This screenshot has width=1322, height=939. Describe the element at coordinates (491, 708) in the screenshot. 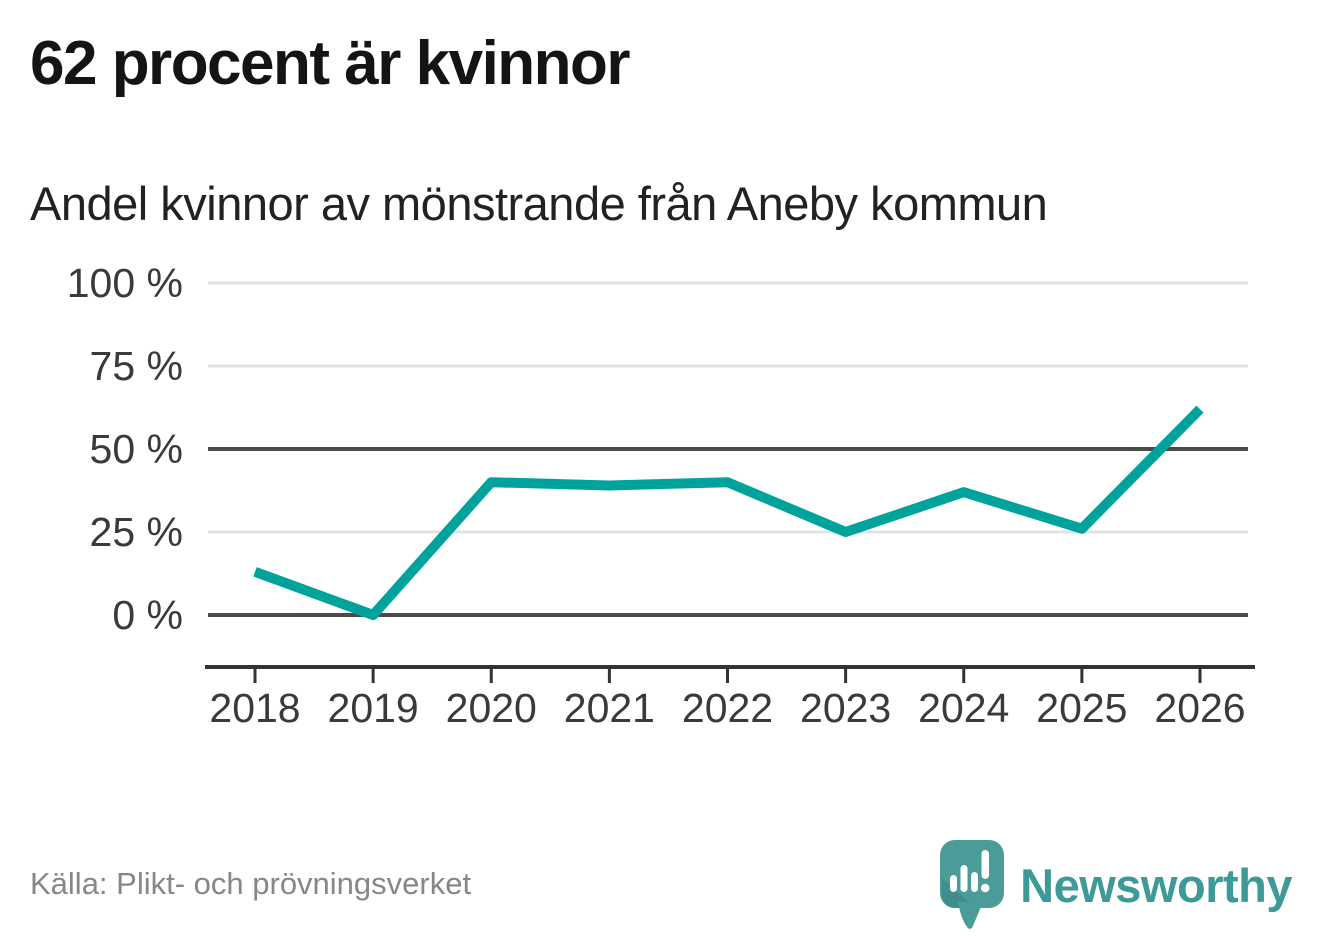

I see `x-tick-label: 2020` at that location.